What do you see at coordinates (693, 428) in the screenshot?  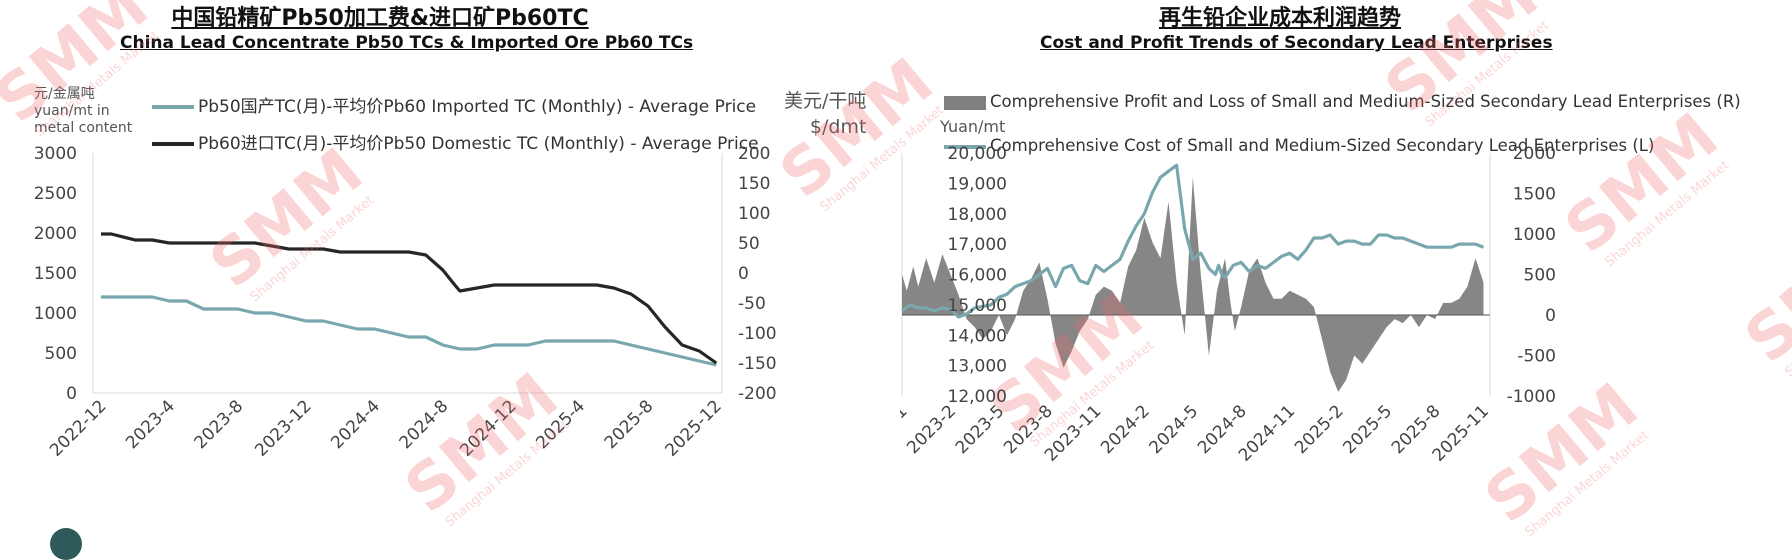 I see `x-tick-label: 2025-12` at bounding box center [693, 428].